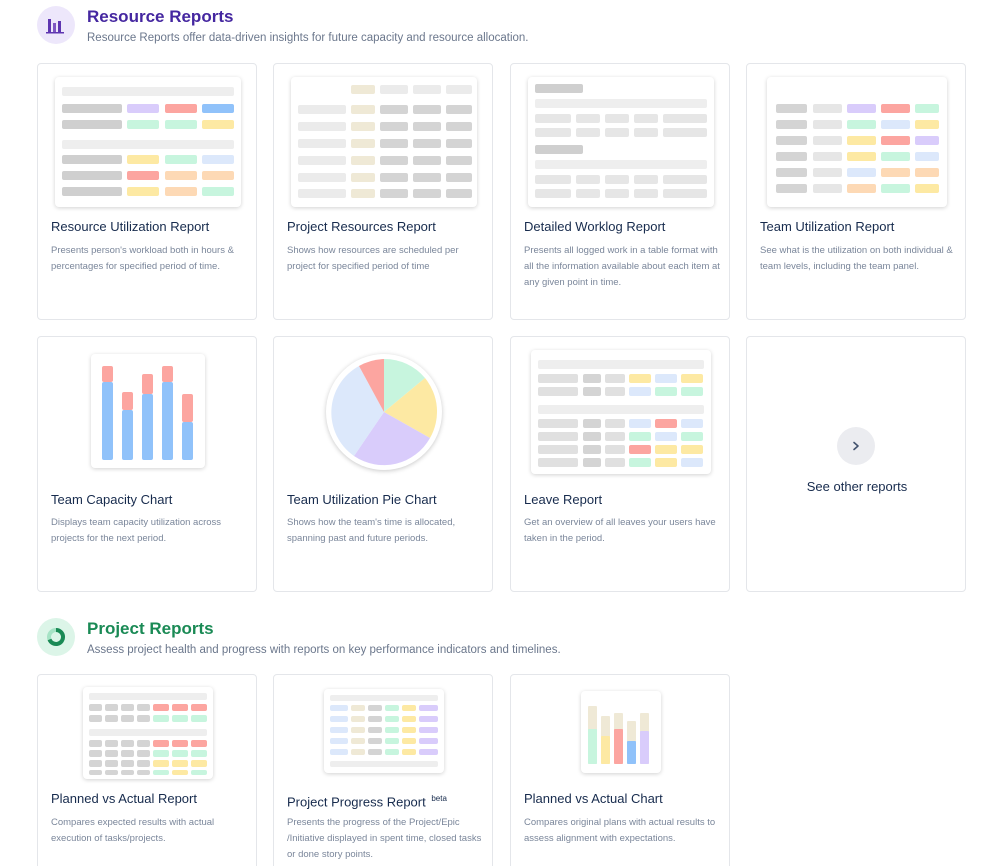 The height and width of the screenshot is (866, 1004). I want to click on planned-vs-actual-chart-thumbnail, so click(621, 732).